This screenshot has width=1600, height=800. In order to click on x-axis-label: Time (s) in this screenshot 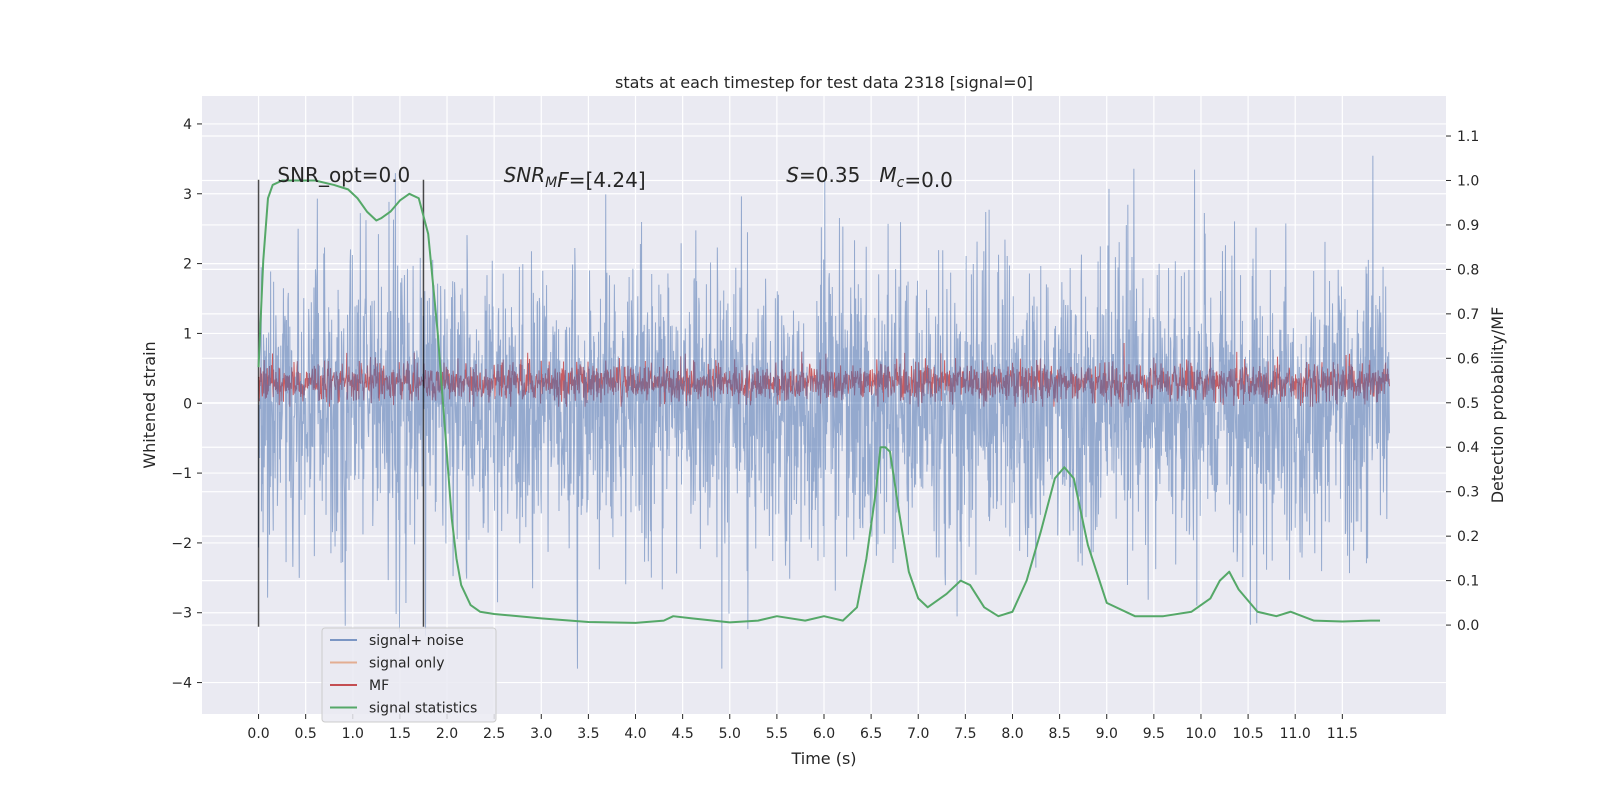, I will do `click(823, 758)`.